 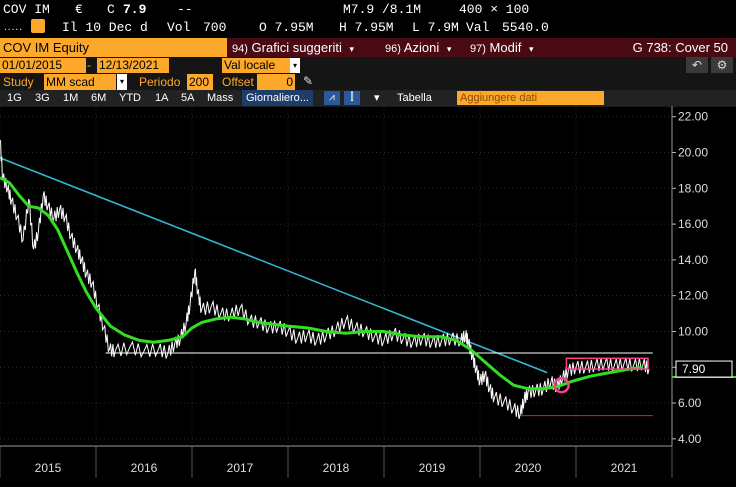 I want to click on x-tick-label: 2021, so click(x=624, y=468).